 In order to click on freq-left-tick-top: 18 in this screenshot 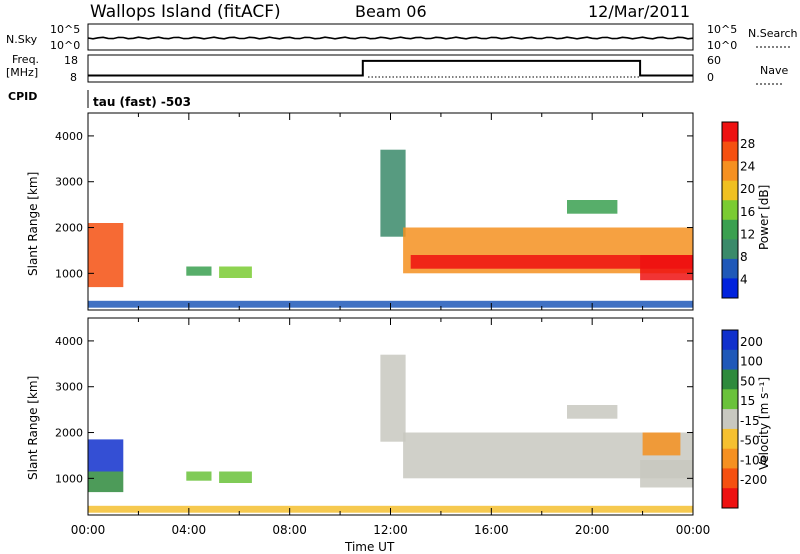, I will do `click(71, 60)`.